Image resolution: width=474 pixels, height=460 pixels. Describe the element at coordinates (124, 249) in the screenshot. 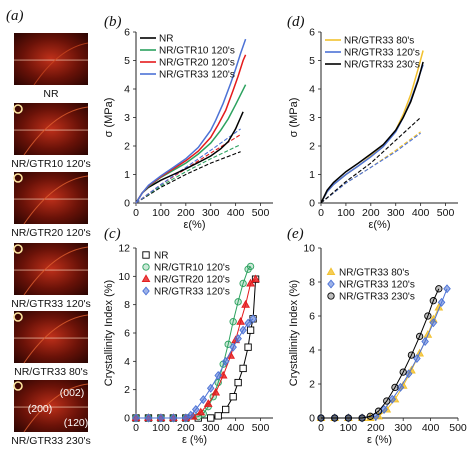

I see `y-tick-label: 12` at that location.